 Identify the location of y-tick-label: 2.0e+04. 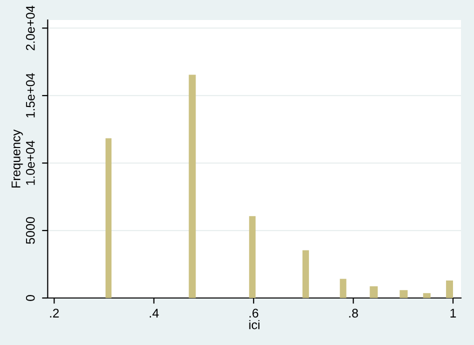
(30, 28).